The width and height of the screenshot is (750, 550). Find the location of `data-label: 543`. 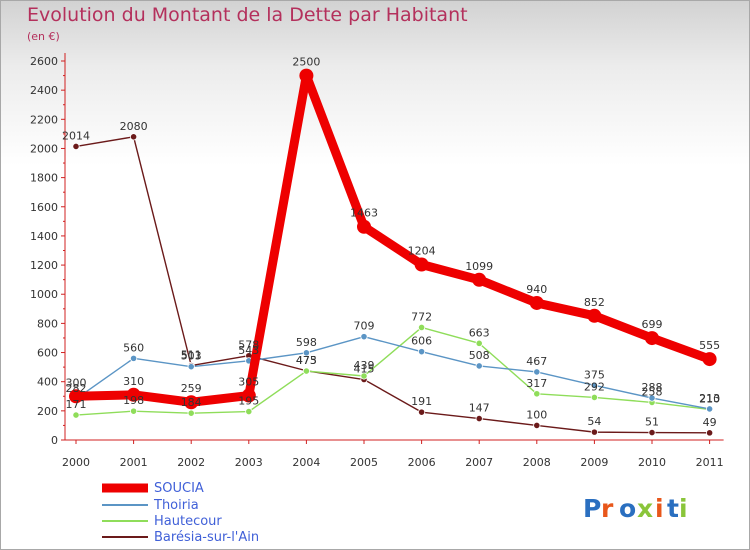

data-label: 543 is located at coordinates (248, 350).